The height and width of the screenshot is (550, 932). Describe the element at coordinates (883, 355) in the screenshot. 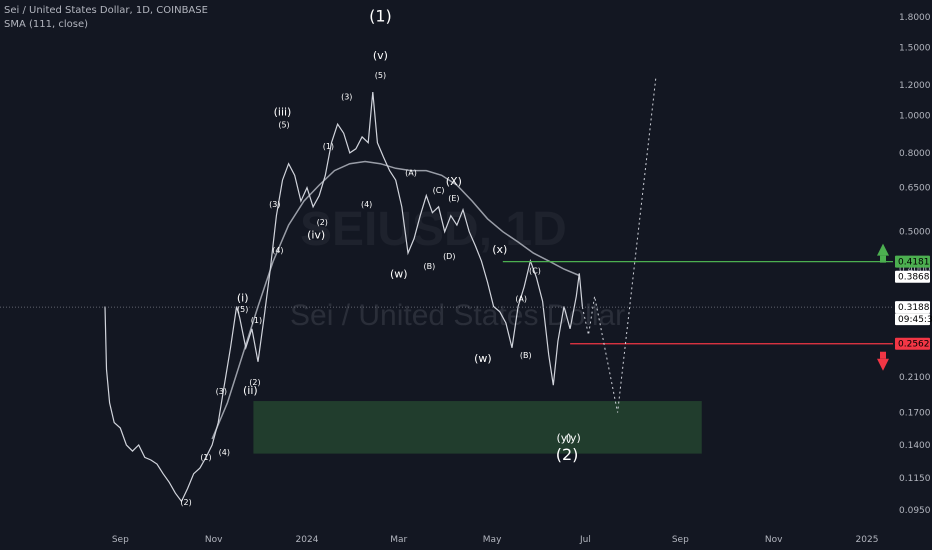

I see `down-arrow-stem` at that location.